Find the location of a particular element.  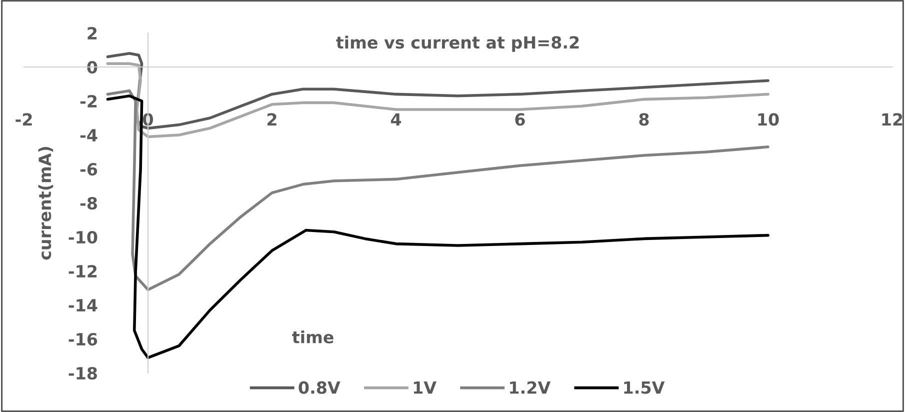

y-tick-label: -10 is located at coordinates (83, 237).